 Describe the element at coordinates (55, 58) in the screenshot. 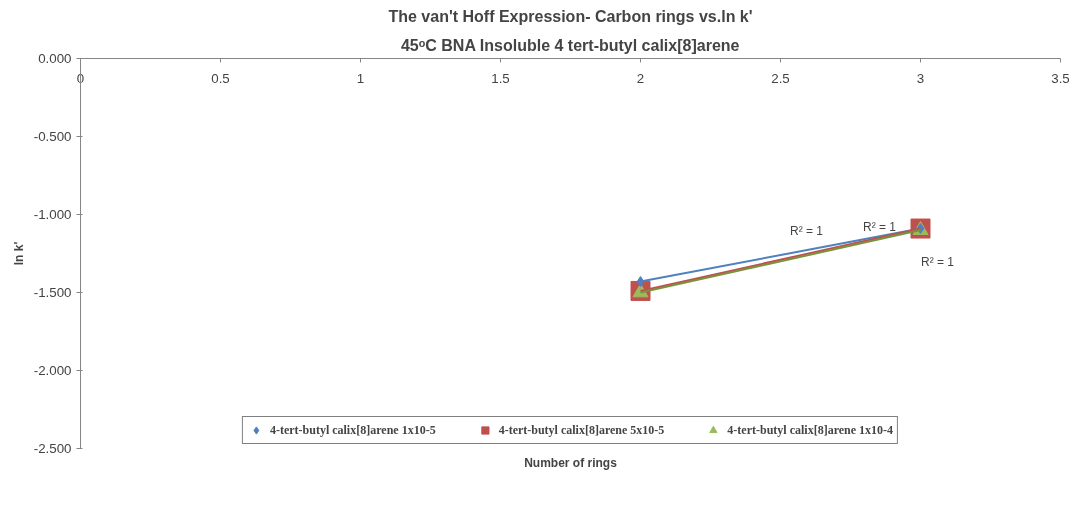

I see `y-tick-label: 0.000` at that location.